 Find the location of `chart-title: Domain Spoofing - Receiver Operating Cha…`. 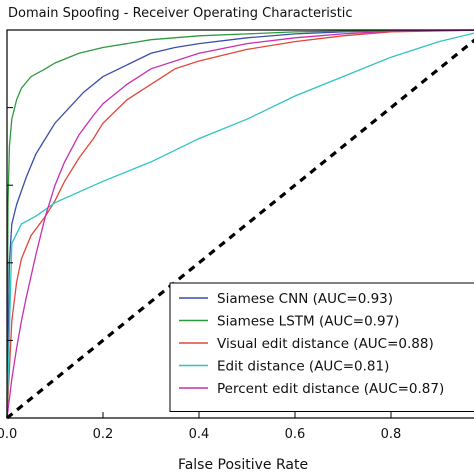

chart-title: Domain Spoofing - Receiver Operating Cha… is located at coordinates (180, 13).